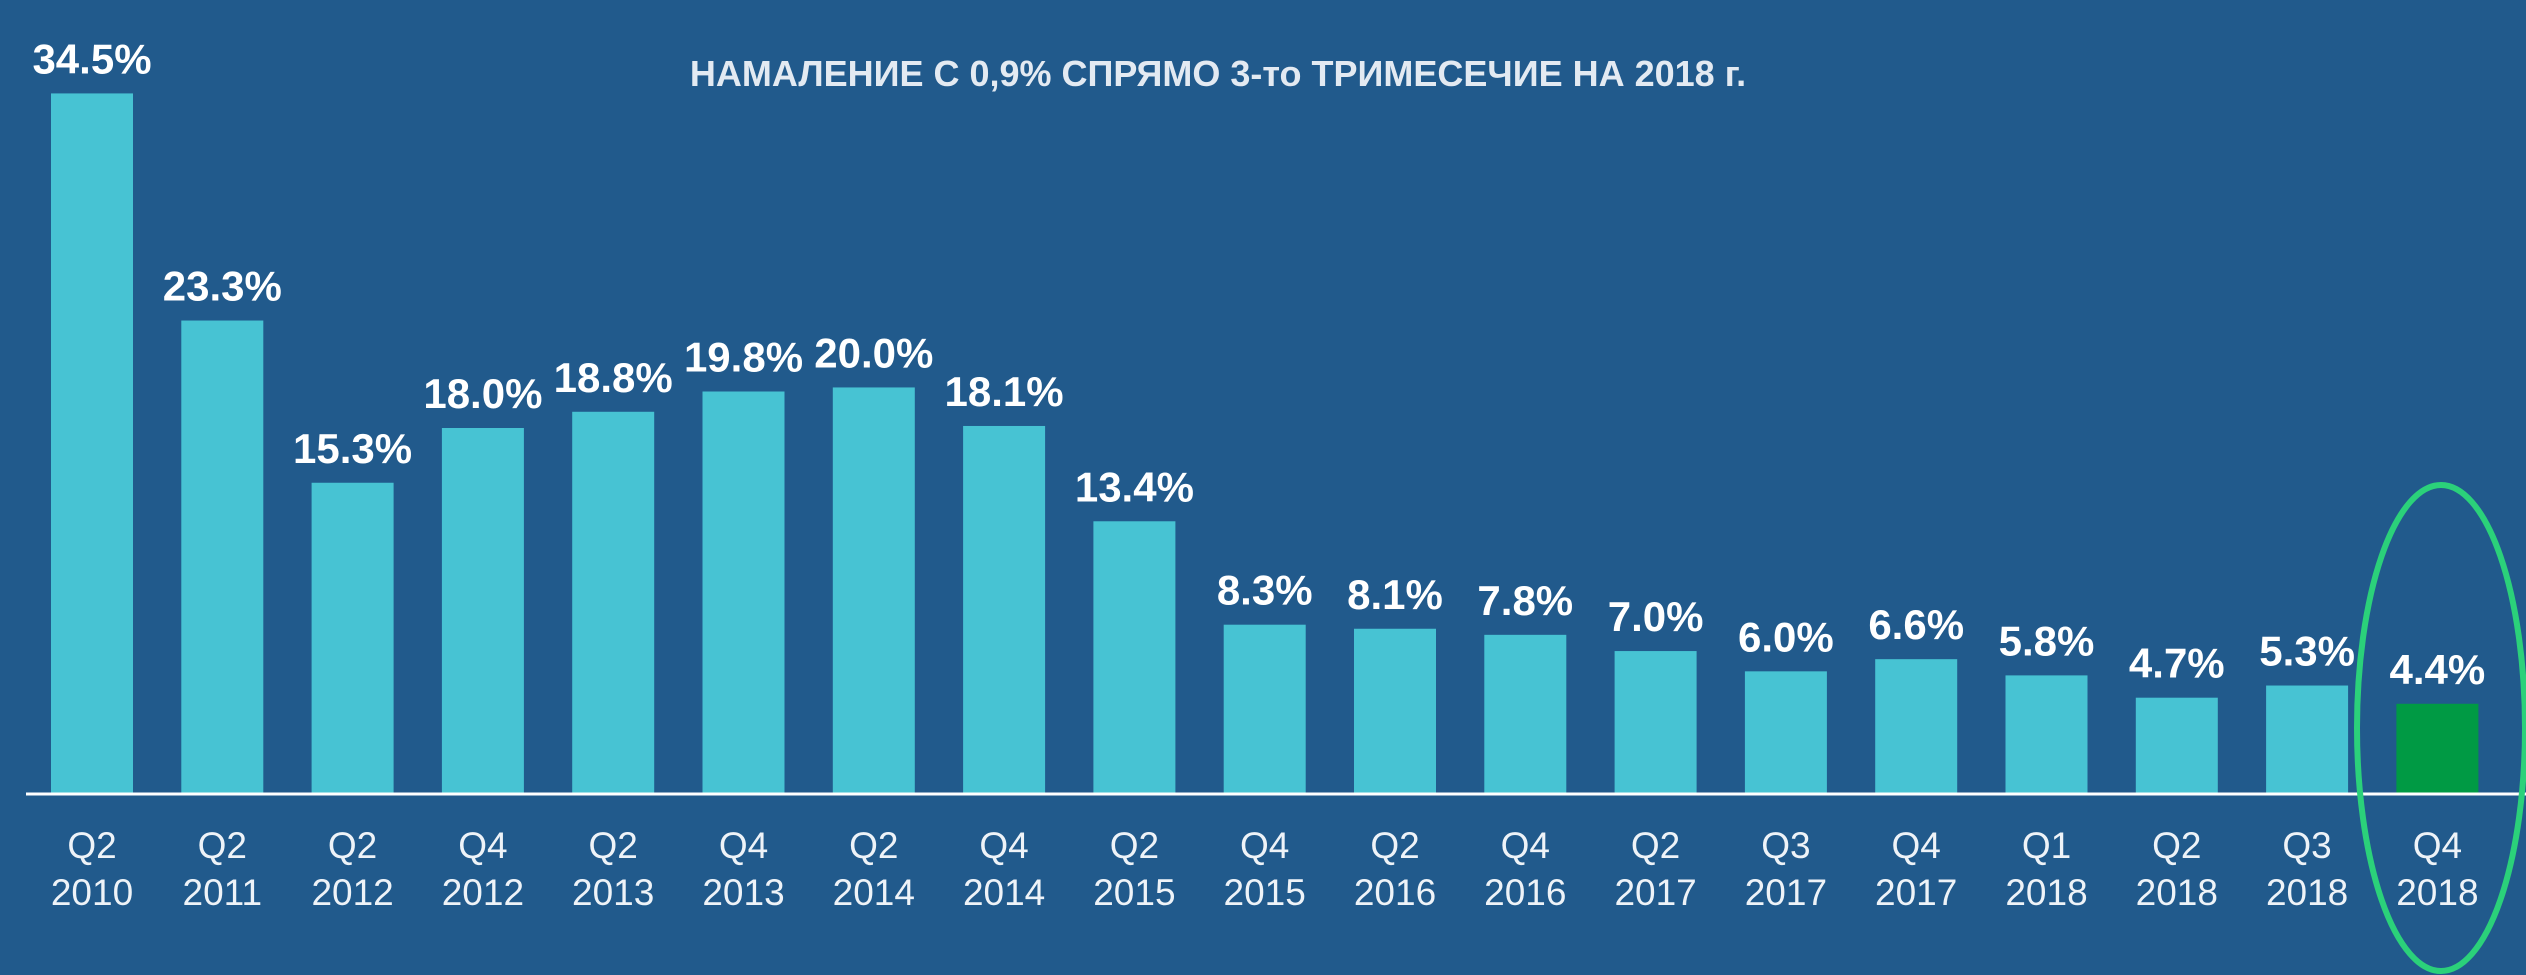 The height and width of the screenshot is (975, 2526). What do you see at coordinates (1916, 869) in the screenshot?
I see `x-tick-label: Q4 2017` at bounding box center [1916, 869].